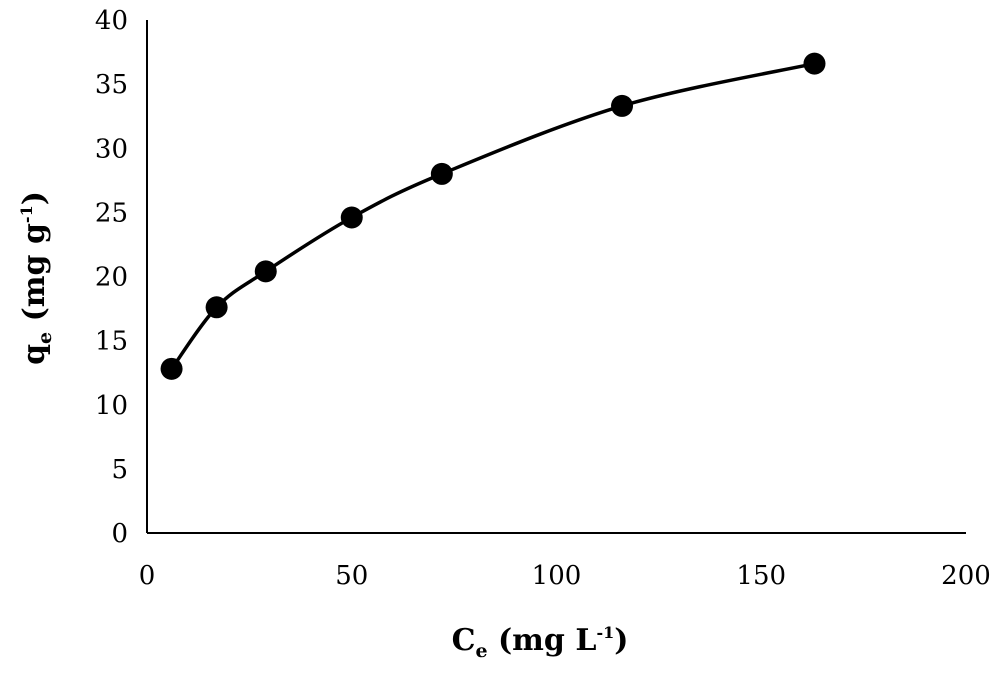 This screenshot has height=674, width=1000. What do you see at coordinates (111, 342) in the screenshot?
I see `y-tick-label: 15` at bounding box center [111, 342].